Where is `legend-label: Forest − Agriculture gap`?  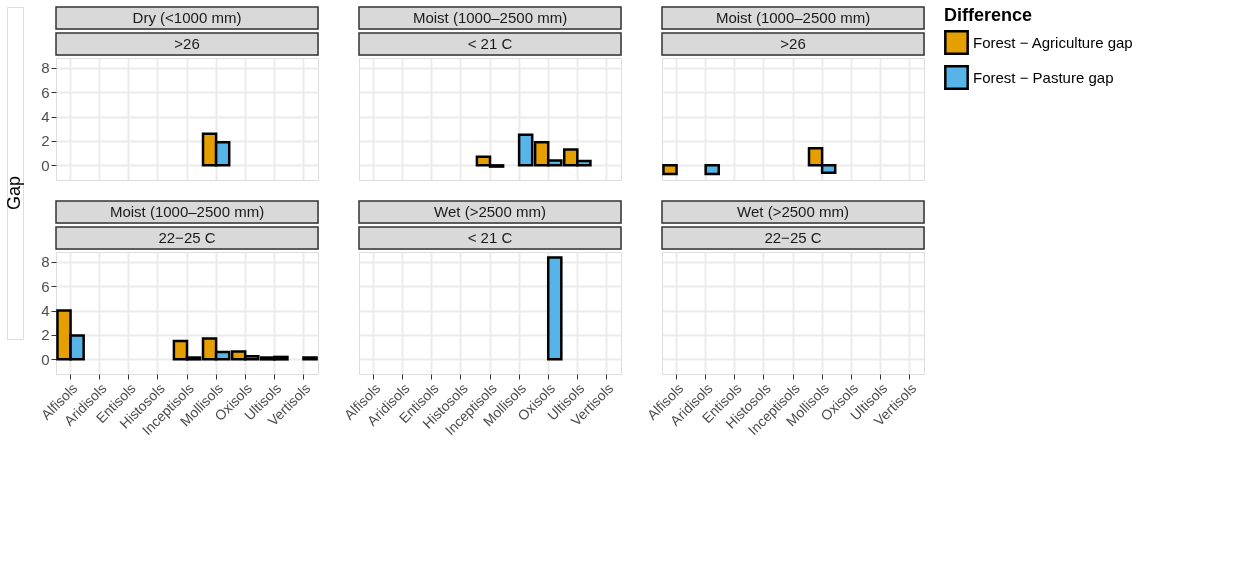
legend-label: Forest − Agriculture gap is located at coordinates (1053, 42).